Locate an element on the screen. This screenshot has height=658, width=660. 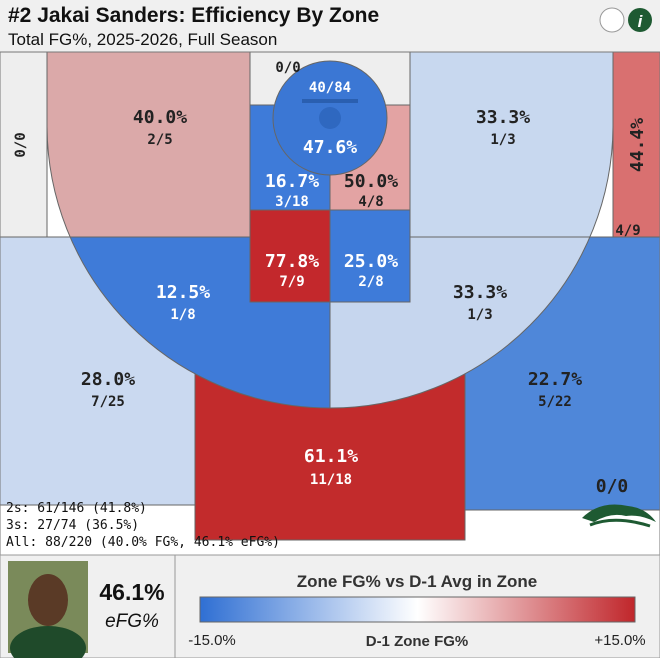
legend-title: Zone FG% vs D-1 Avg in Zone is located at coordinates (417, 581).